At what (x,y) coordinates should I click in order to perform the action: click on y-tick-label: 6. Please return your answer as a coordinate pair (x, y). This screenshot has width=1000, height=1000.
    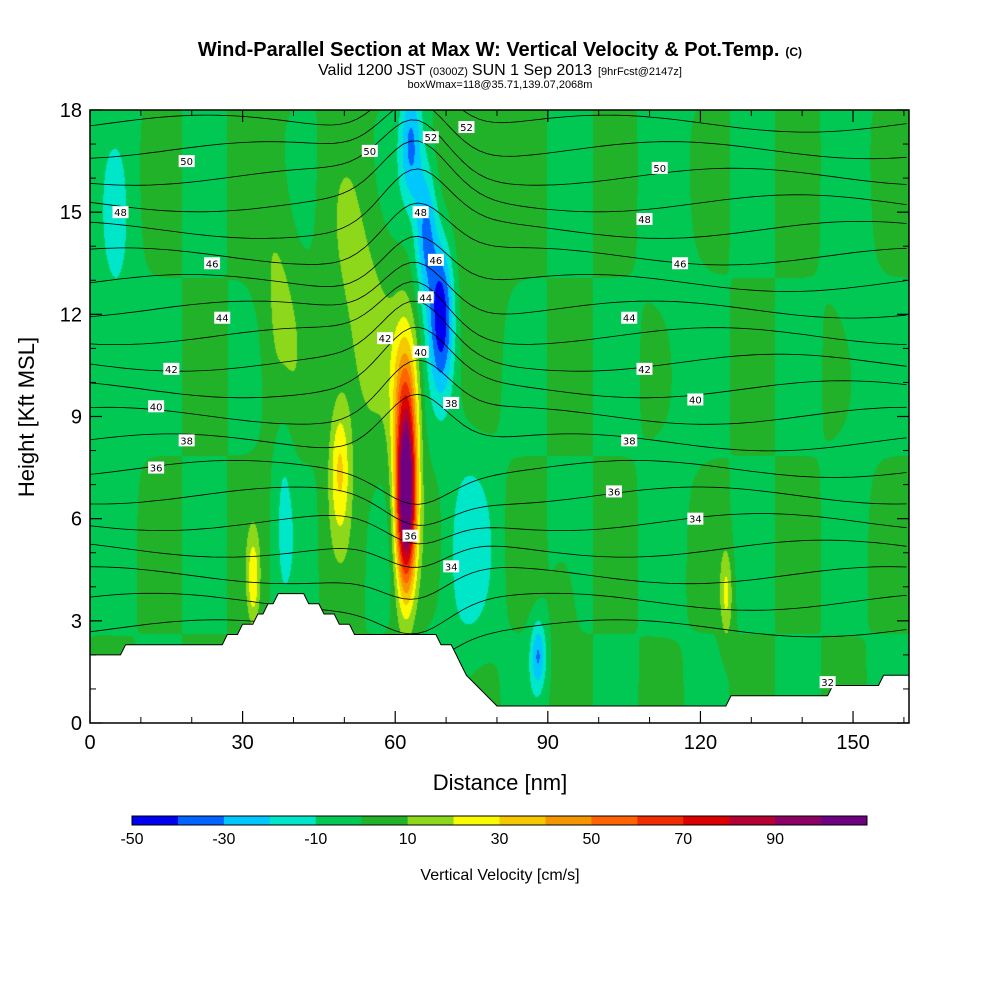
    Looking at the image, I should click on (76, 520).